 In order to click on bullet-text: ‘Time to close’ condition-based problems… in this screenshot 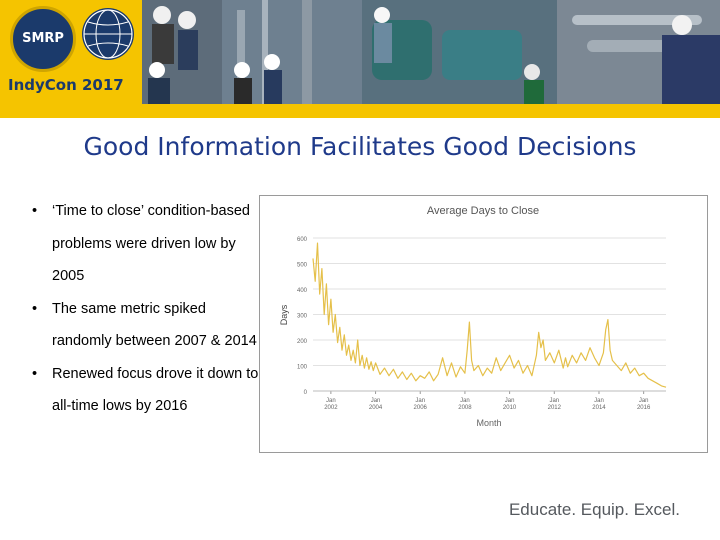, I will do `click(151, 243)`.